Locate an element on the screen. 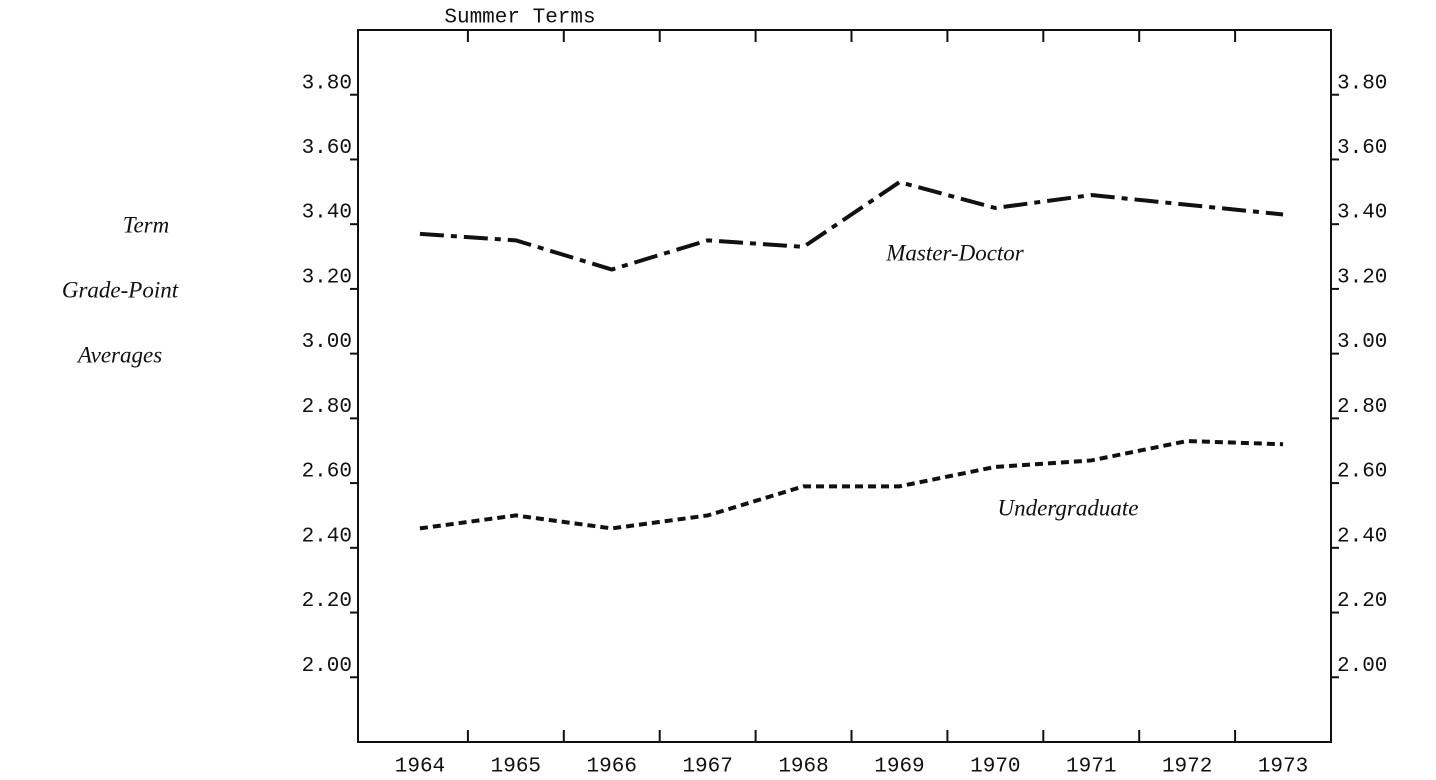 The height and width of the screenshot is (780, 1436). x-tick-label: 1970 is located at coordinates (995, 767).